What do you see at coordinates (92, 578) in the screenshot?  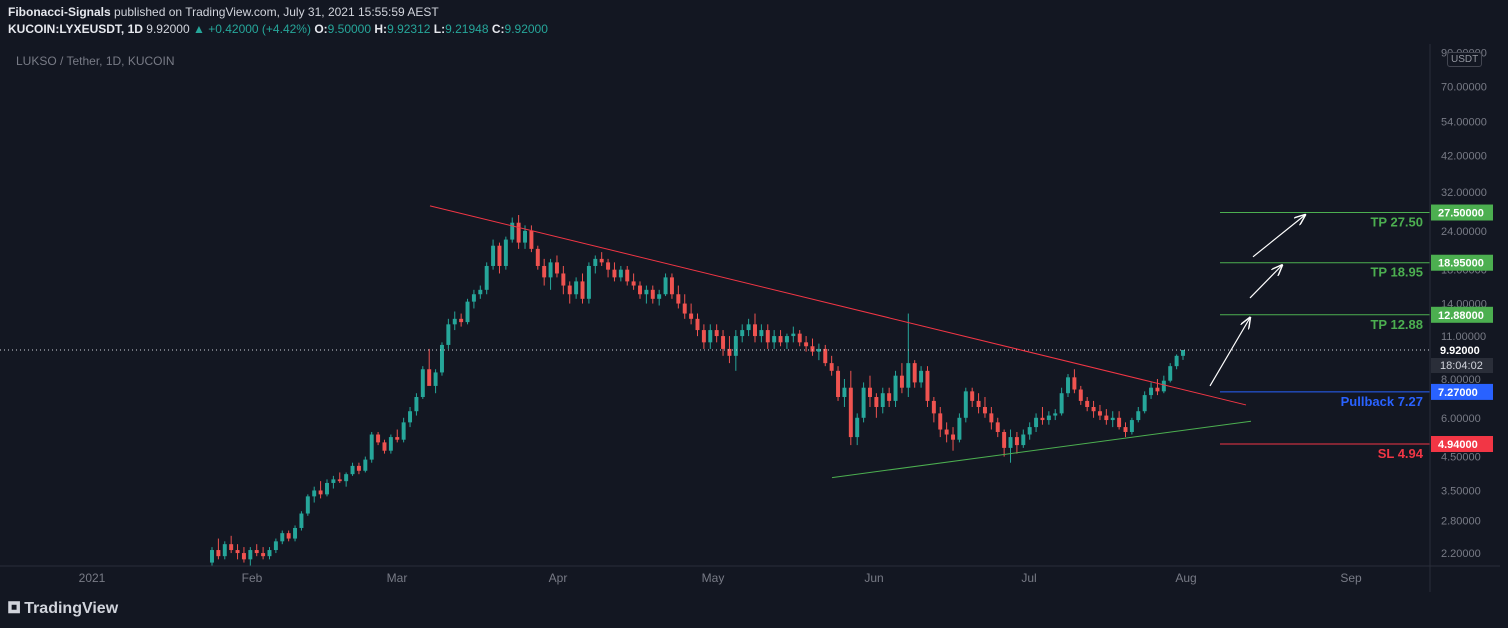 I see `x-tick-label: 2021` at bounding box center [92, 578].